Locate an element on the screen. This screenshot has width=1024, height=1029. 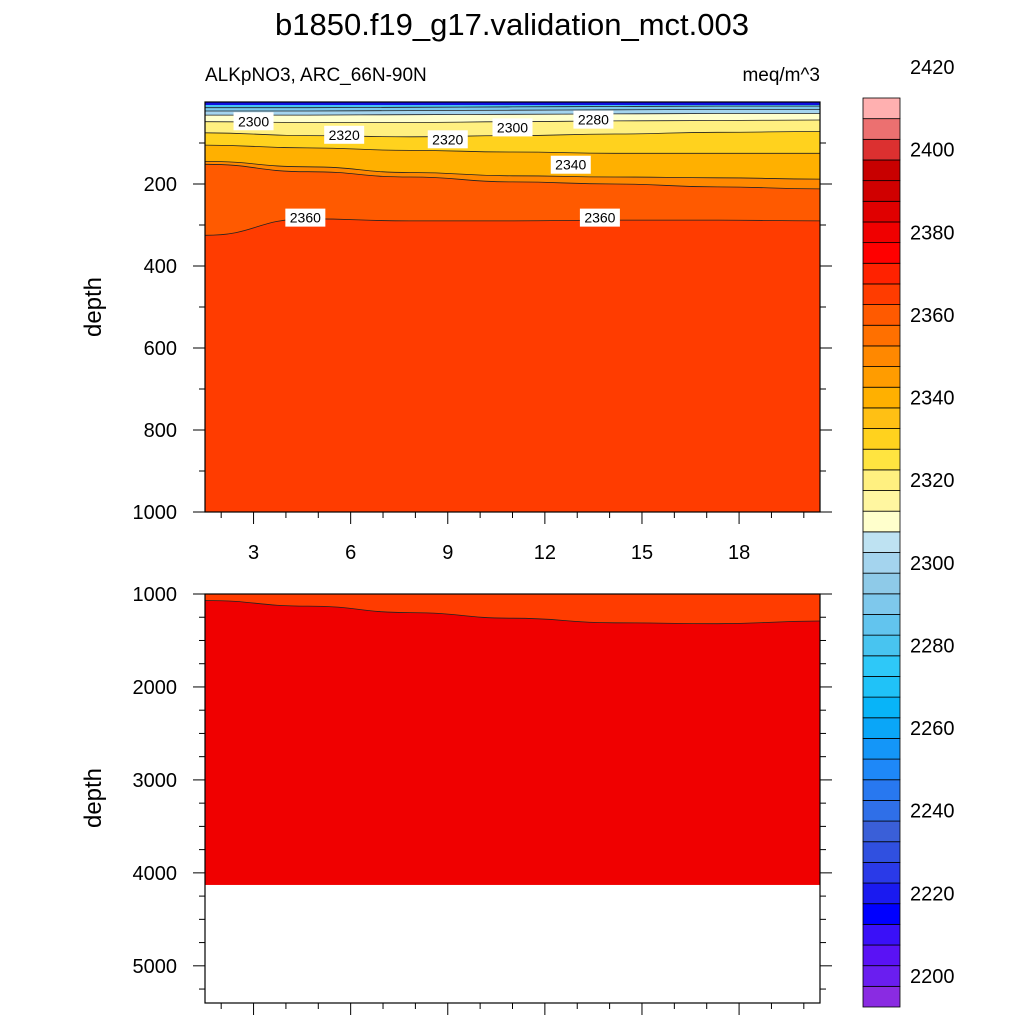
left-subtitle: ALKpNO3, ARC_66N-90N is located at coordinates (316, 75).